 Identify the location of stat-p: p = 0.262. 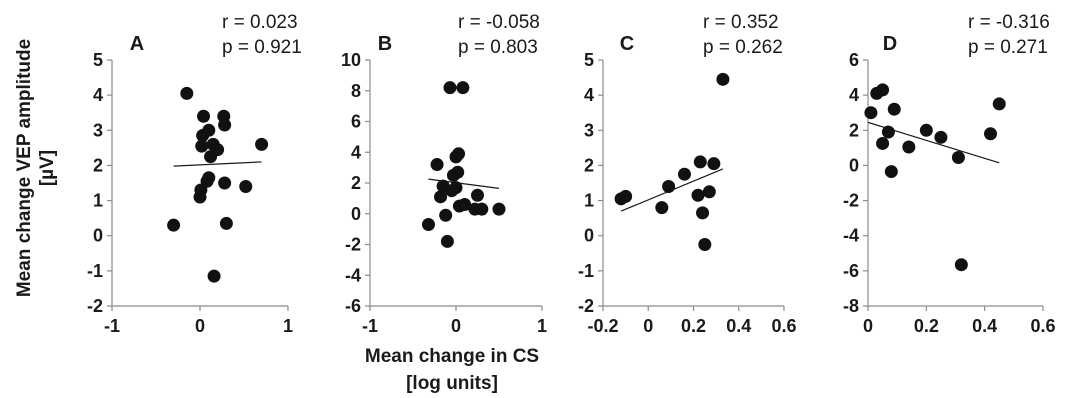
(743, 47).